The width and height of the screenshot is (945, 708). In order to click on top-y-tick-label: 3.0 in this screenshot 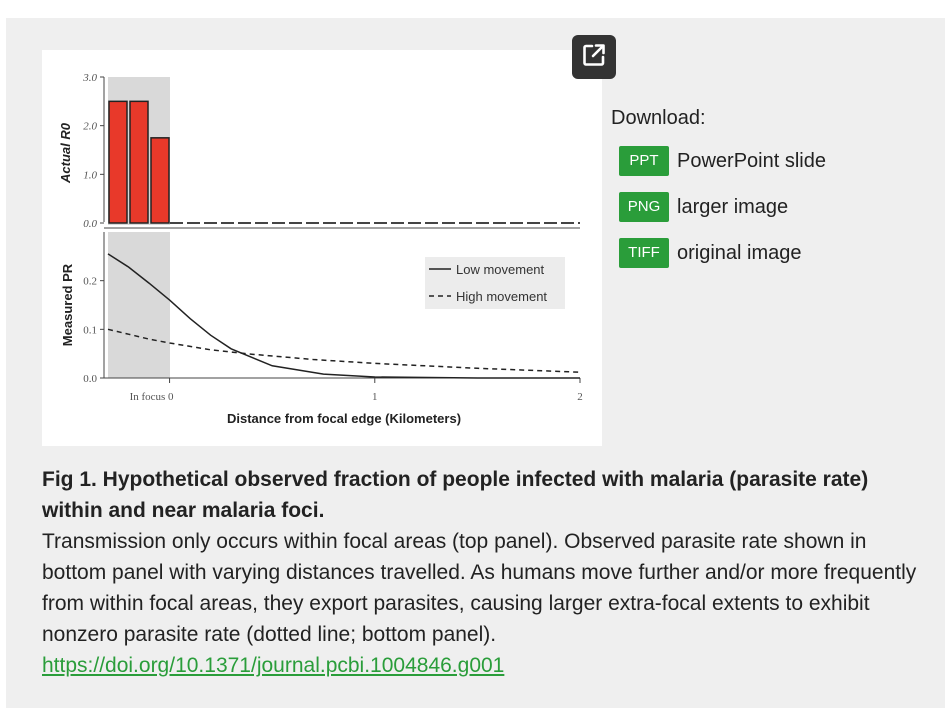, I will do `click(89, 78)`.